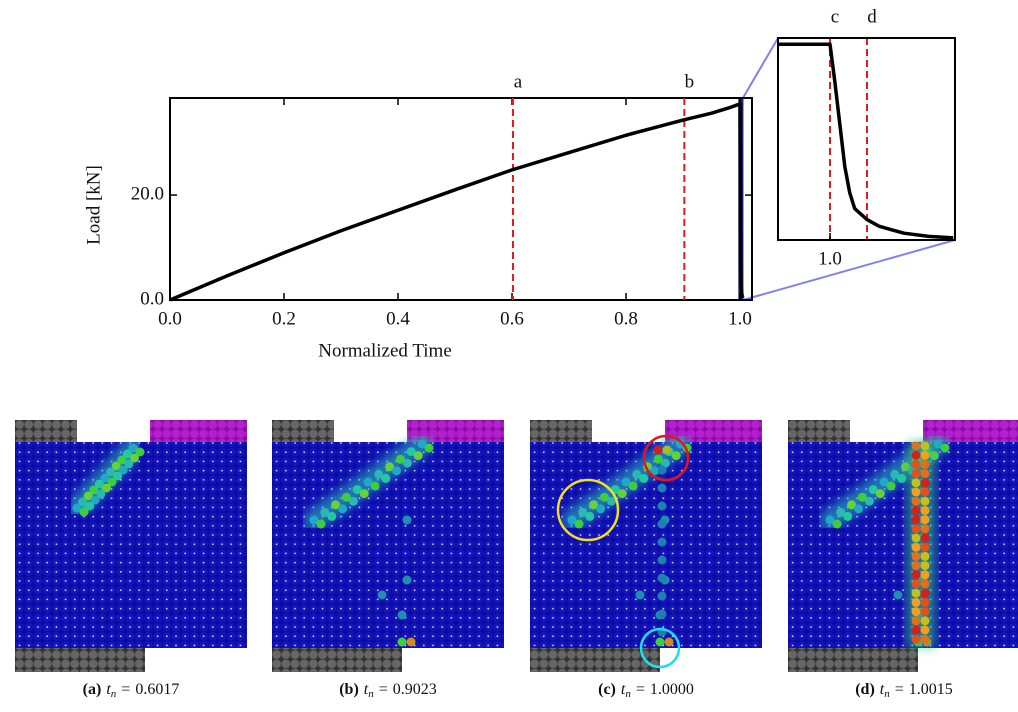 The image size is (1018, 712). What do you see at coordinates (157, 689) in the screenshot?
I see `caption-time: 0.6017` at bounding box center [157, 689].